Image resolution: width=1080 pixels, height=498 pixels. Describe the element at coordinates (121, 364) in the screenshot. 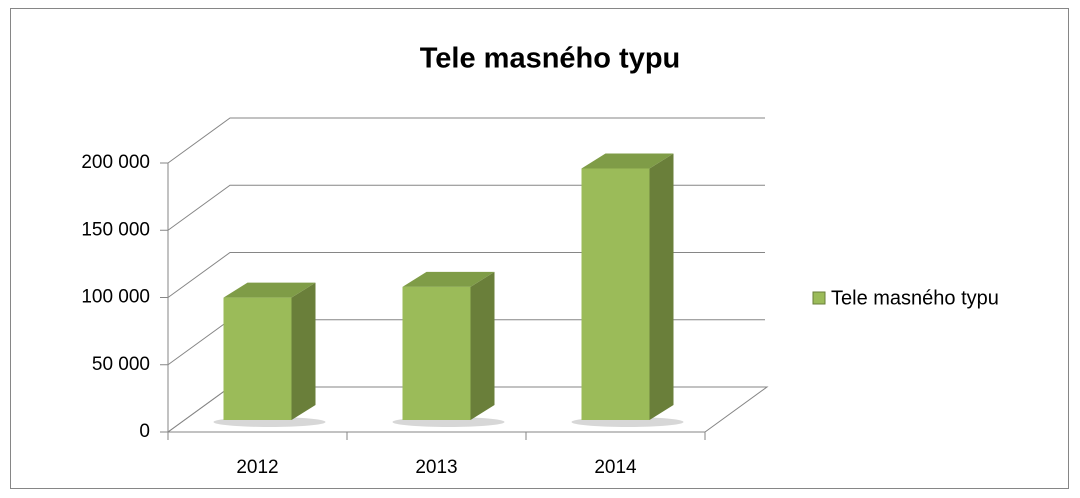

I see `y-tick-label: 50 000` at that location.